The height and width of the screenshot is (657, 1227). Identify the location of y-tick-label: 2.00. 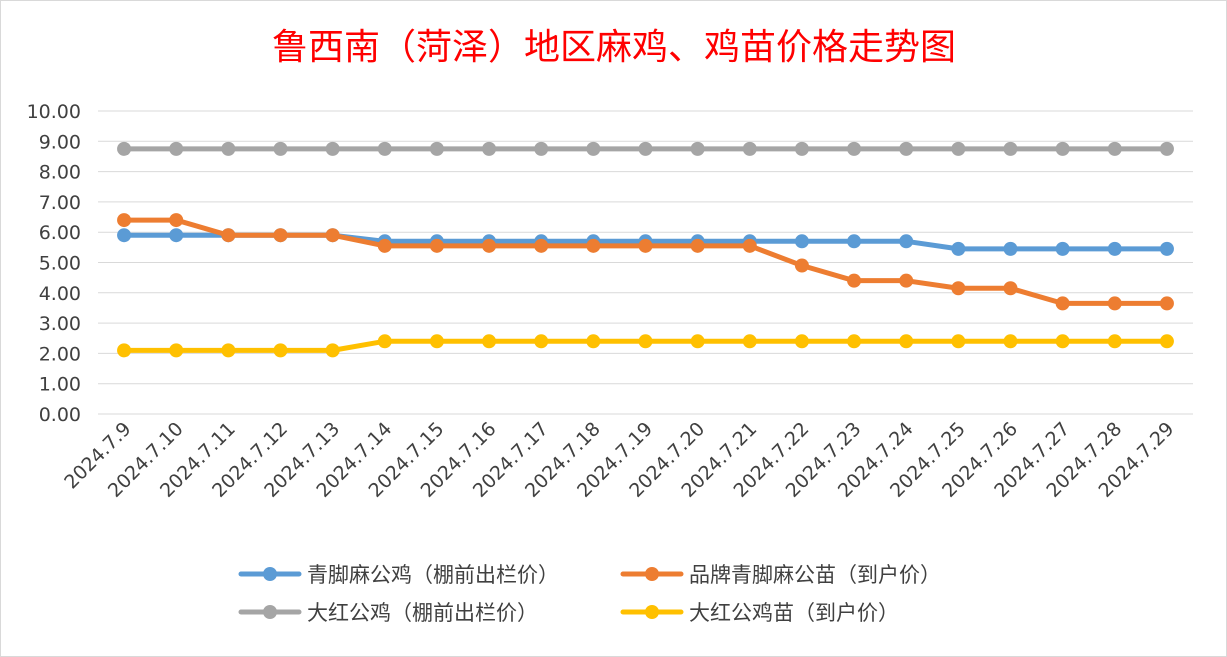
(60, 354).